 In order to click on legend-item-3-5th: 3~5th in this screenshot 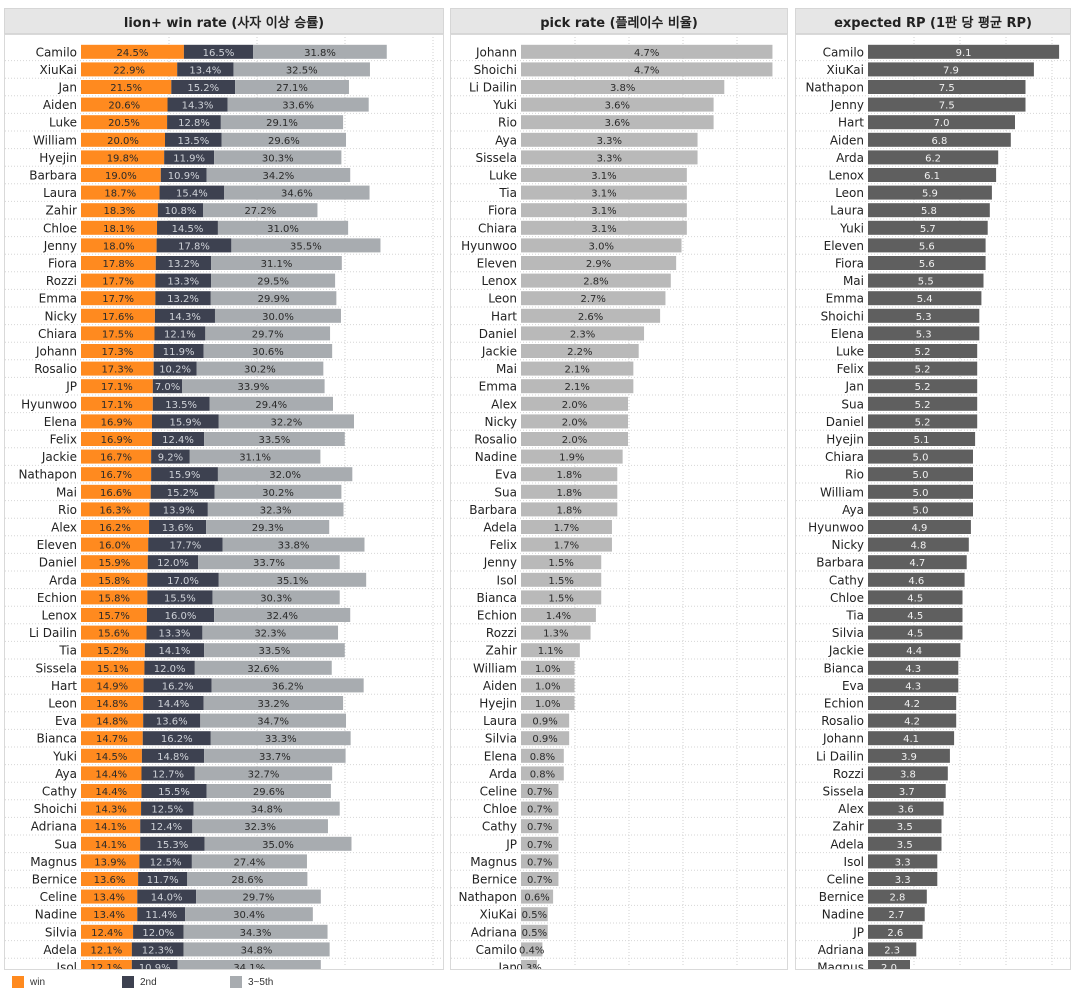, I will do `click(251, 982)`.